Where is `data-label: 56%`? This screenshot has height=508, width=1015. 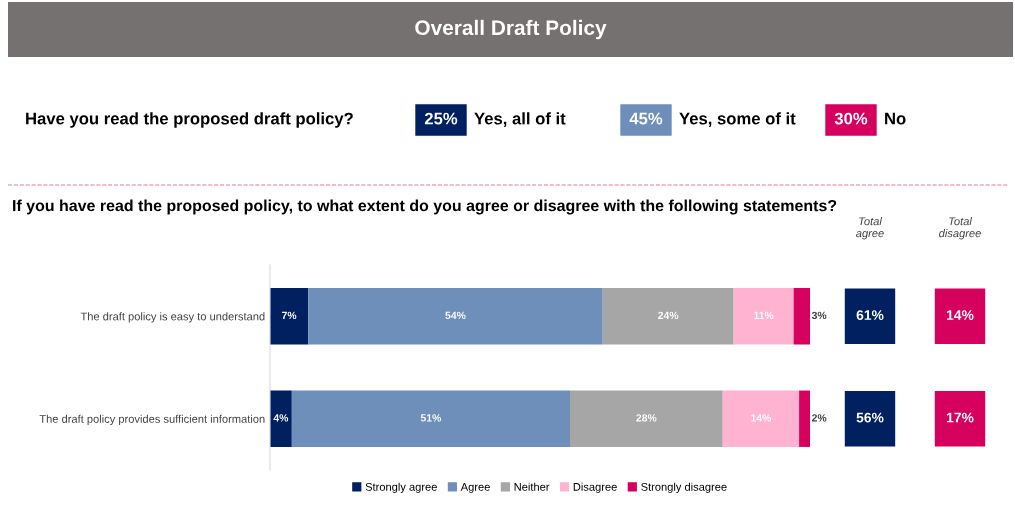
data-label: 56% is located at coordinates (870, 417).